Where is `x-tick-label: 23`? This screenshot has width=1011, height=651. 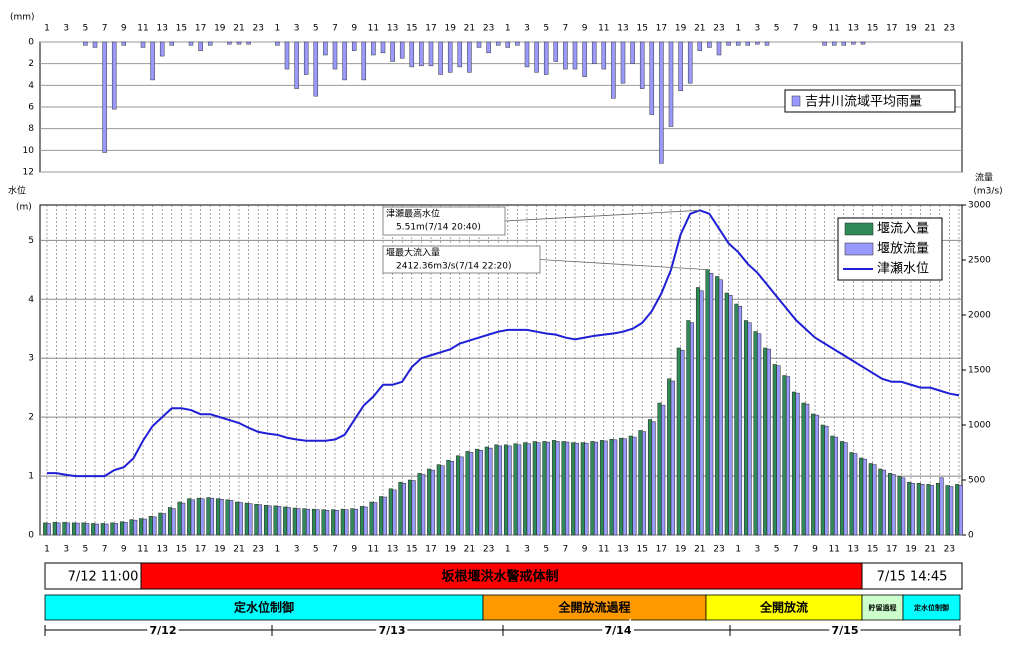 x-tick-label: 23 is located at coordinates (949, 29).